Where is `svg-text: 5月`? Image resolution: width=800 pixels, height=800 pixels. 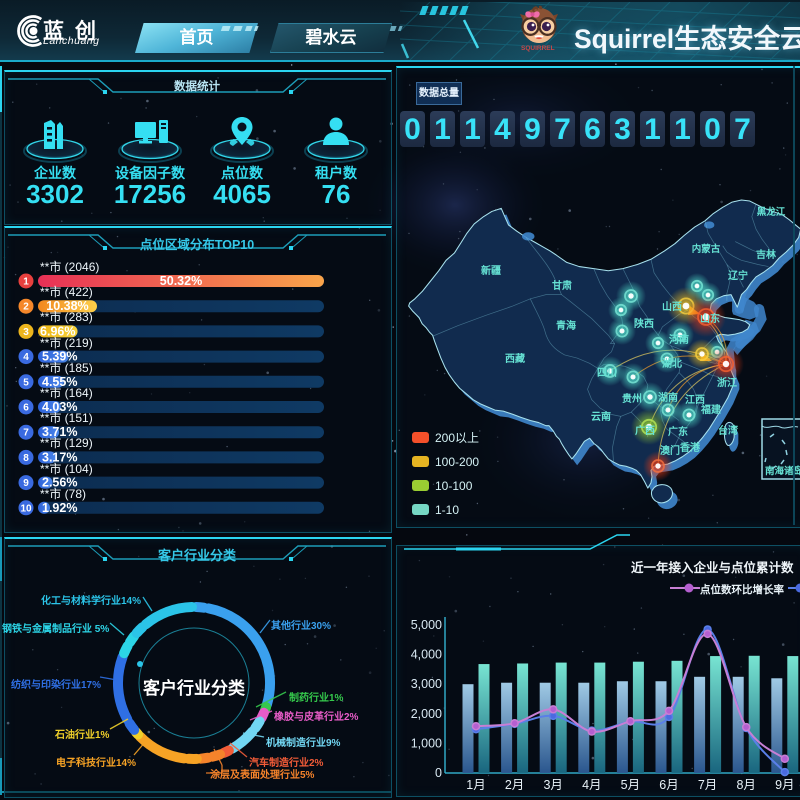 svg-text: 5月 is located at coordinates (630, 785).